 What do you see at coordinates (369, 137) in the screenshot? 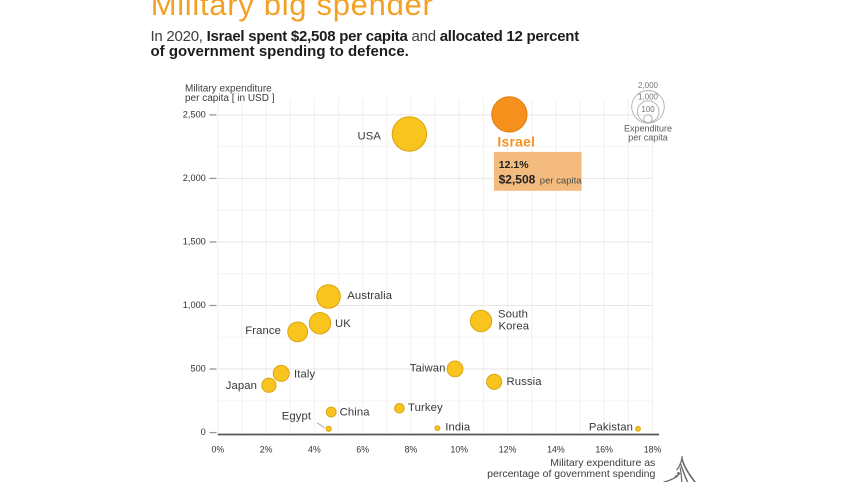
I see `svg-text: USA` at bounding box center [369, 137].